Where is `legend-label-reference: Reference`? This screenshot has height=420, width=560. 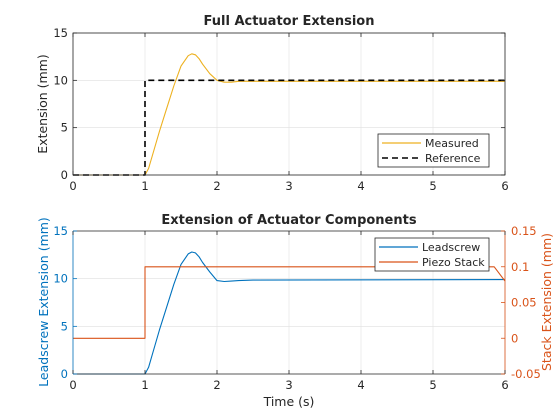
legend-label-reference: Reference is located at coordinates (453, 158).